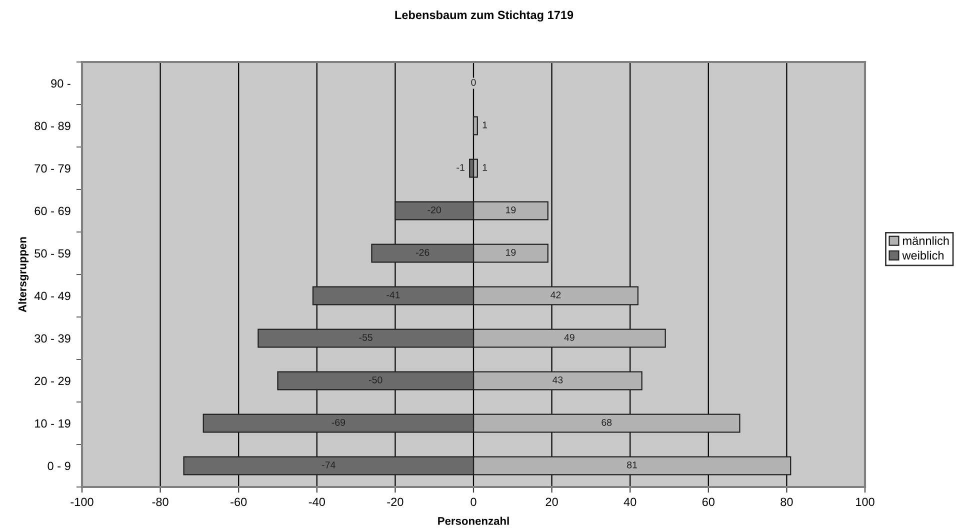 Image resolution: width=968 pixels, height=530 pixels. I want to click on y-tick-label: 90 -, so click(60, 83).